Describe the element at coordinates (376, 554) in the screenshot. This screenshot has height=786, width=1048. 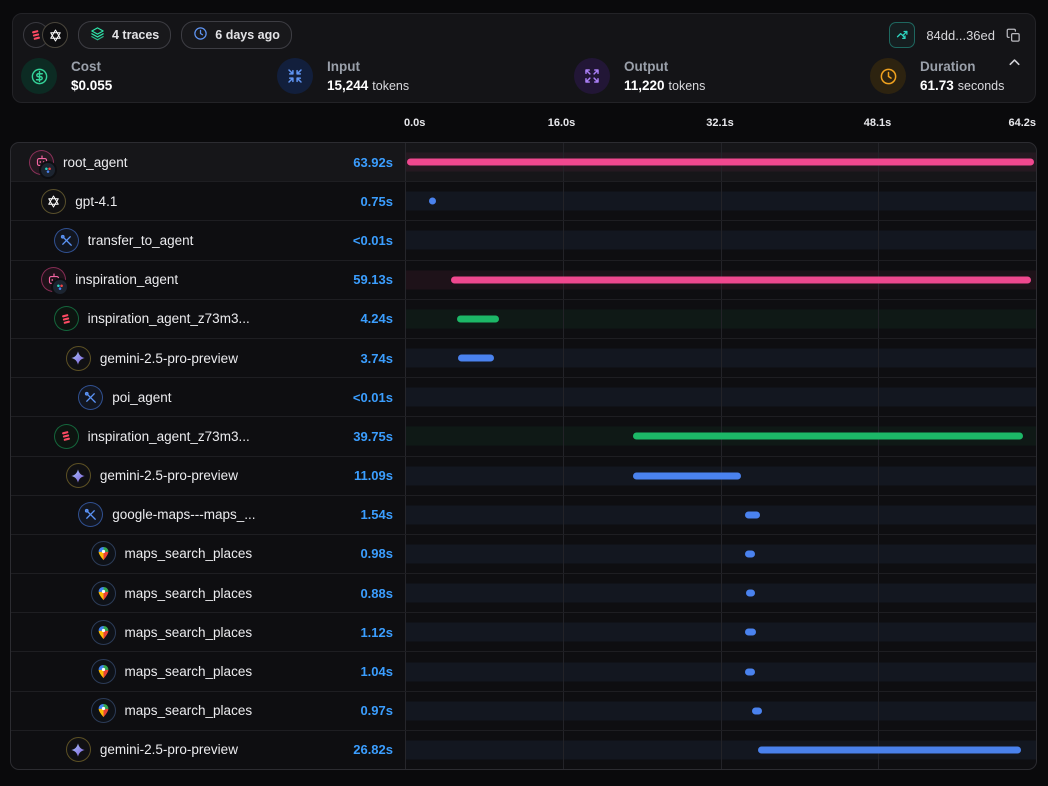
I see `span-duration: 0.98s` at that location.